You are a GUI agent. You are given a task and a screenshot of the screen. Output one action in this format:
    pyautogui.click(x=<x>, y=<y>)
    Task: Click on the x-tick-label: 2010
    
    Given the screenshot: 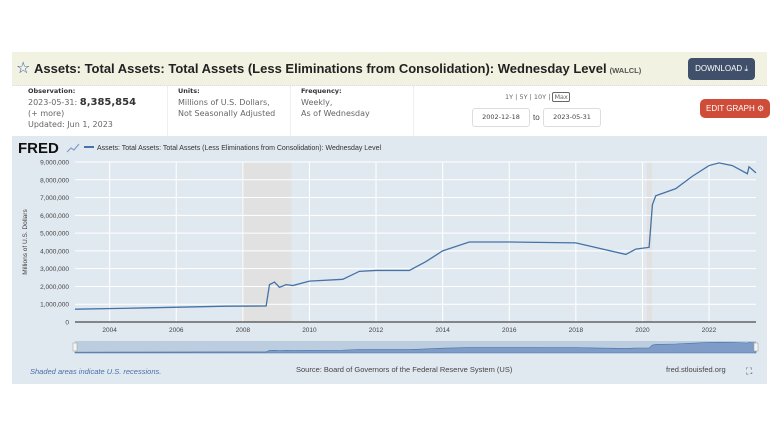 What is the action you would take?
    pyautogui.click(x=309, y=330)
    